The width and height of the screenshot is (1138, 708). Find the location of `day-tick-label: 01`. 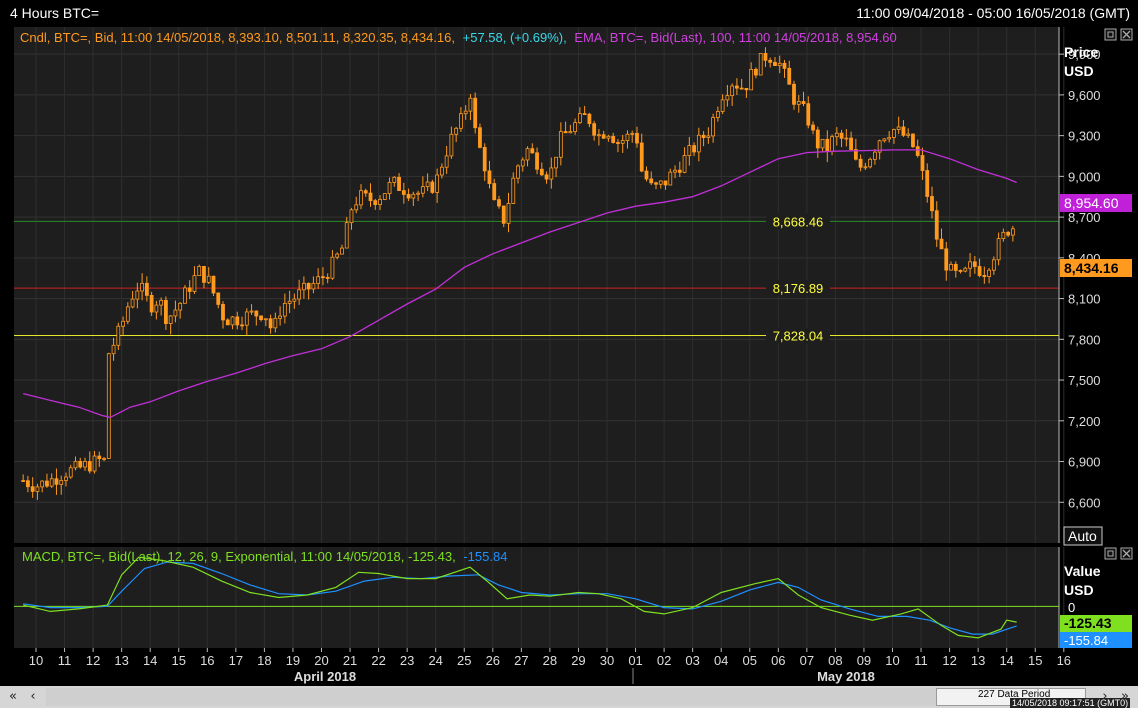

day-tick-label: 01 is located at coordinates (635, 660).